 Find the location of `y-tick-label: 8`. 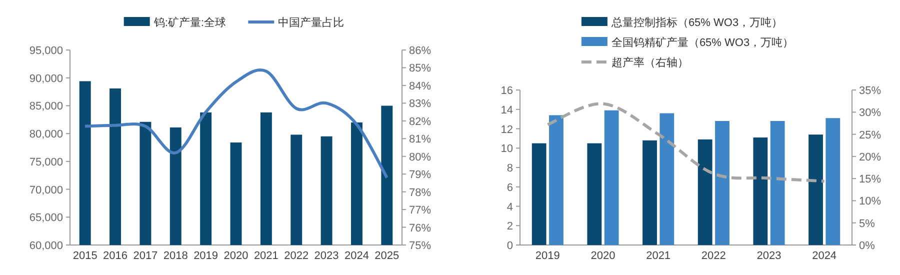

y-tick-label: 8 is located at coordinates (509, 168).